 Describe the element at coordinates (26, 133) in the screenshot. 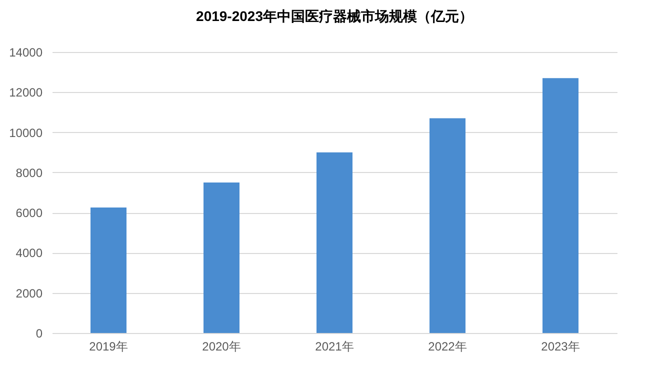

I see `y-tick-label: 10000` at that location.